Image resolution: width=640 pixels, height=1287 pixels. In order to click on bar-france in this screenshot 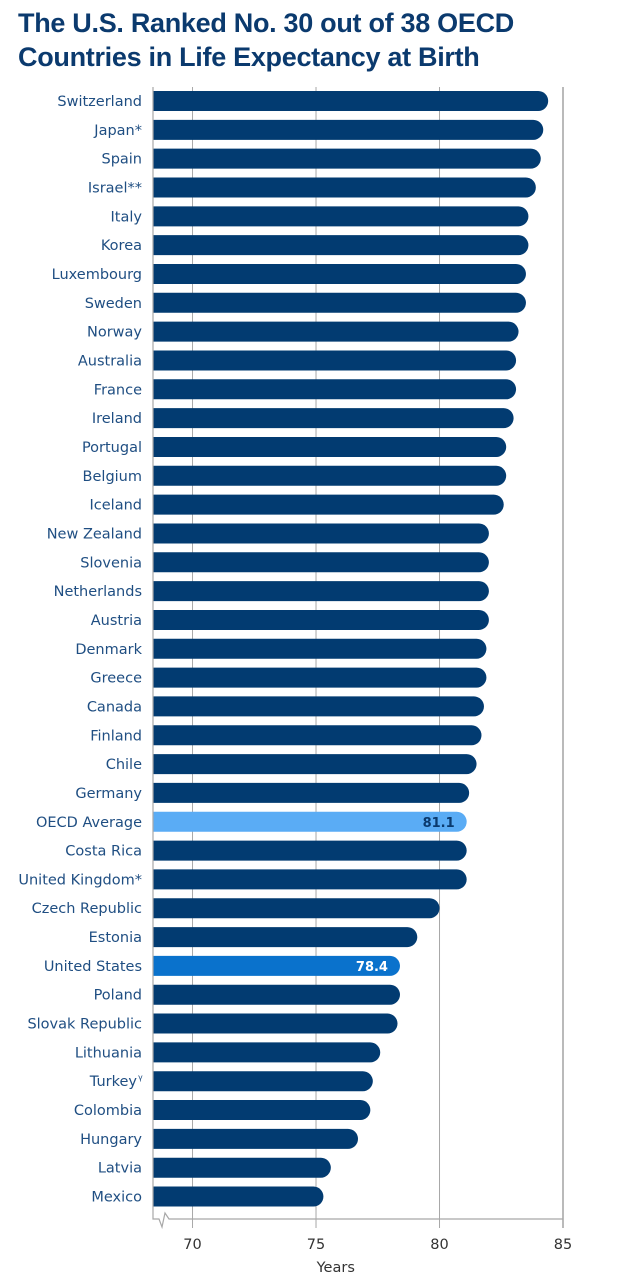, I will do `click(335, 389)`.